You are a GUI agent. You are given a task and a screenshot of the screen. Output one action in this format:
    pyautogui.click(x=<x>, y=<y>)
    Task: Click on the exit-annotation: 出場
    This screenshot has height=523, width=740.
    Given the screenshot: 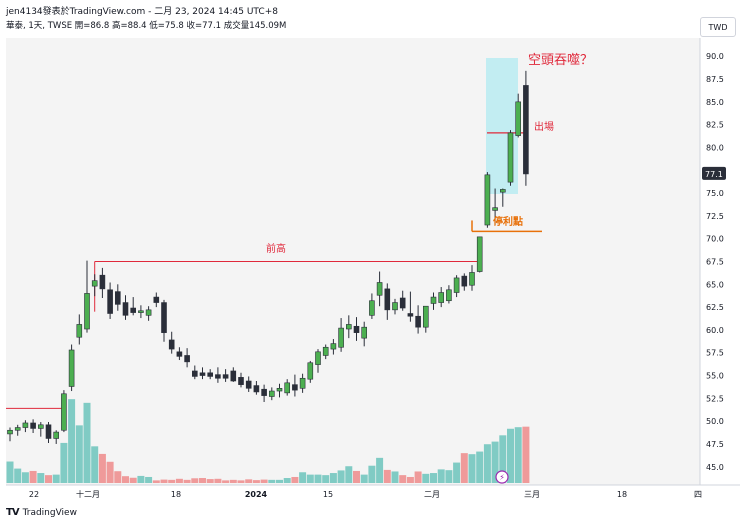 What is the action you would take?
    pyautogui.click(x=544, y=126)
    